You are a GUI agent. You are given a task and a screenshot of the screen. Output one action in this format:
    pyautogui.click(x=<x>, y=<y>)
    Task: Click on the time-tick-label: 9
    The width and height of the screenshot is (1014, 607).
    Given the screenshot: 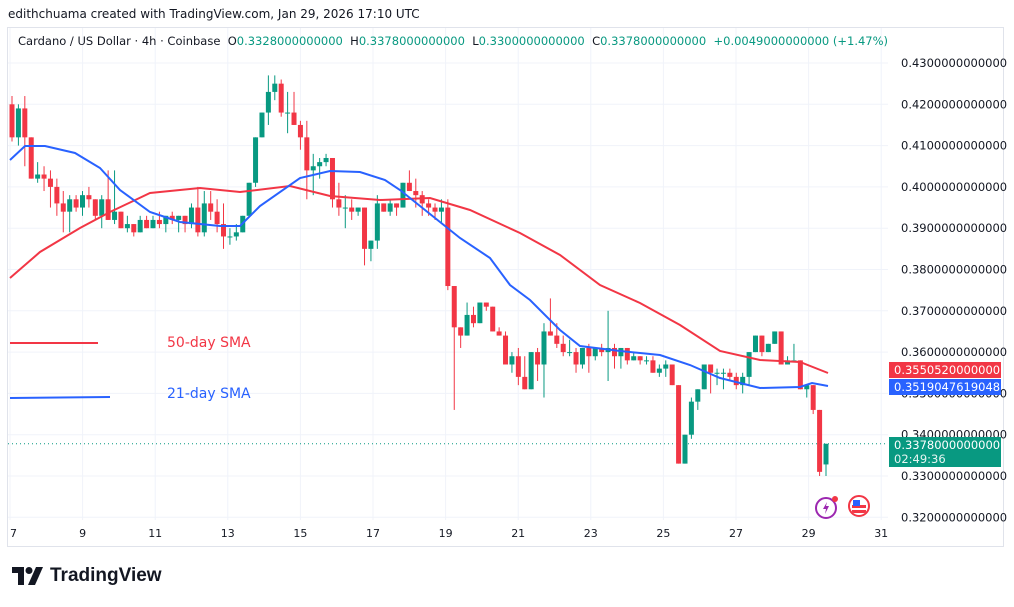 What is the action you would take?
    pyautogui.click(x=82, y=533)
    